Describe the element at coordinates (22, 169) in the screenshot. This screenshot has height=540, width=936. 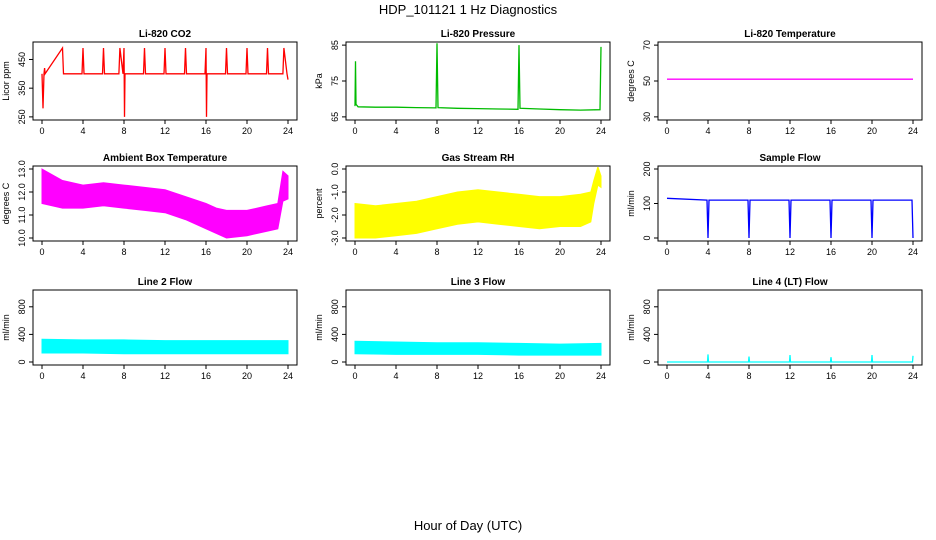
I see `y-tick-label: 13.0` at that location.